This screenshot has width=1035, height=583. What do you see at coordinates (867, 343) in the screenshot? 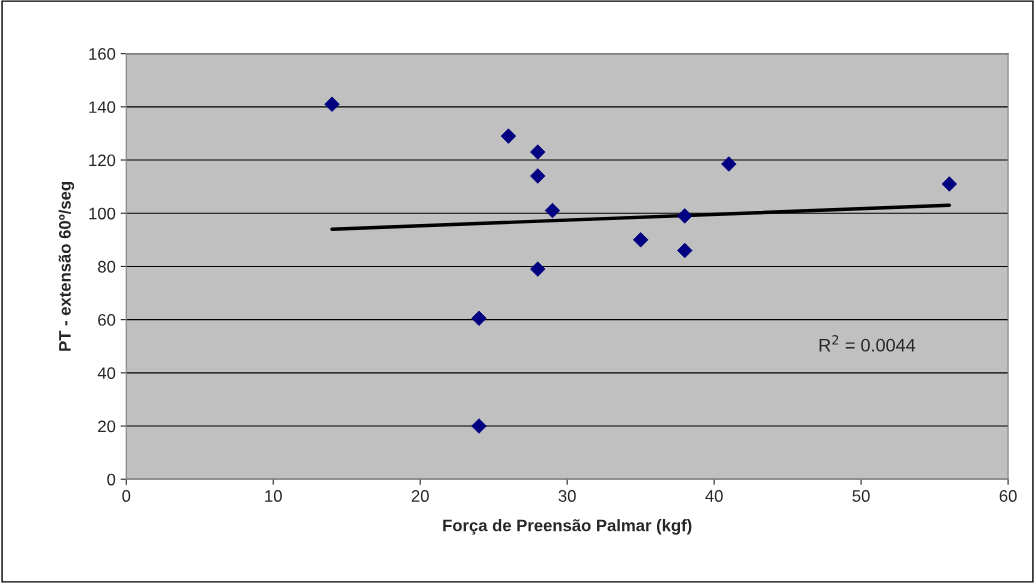
I see `annotation: R$^{2}$ = 0.0044` at bounding box center [867, 343].